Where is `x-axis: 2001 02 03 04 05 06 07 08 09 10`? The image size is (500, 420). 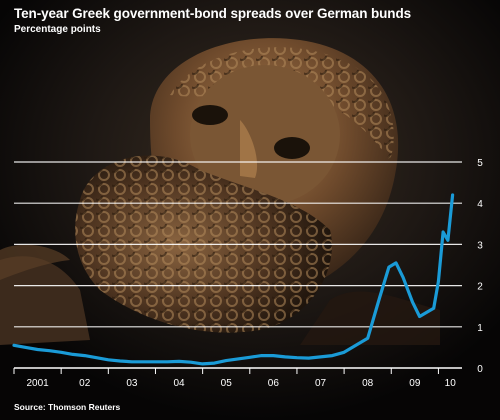 x-axis: 2001 02 03 04 05 06 07 08 09 10 is located at coordinates (237, 378).